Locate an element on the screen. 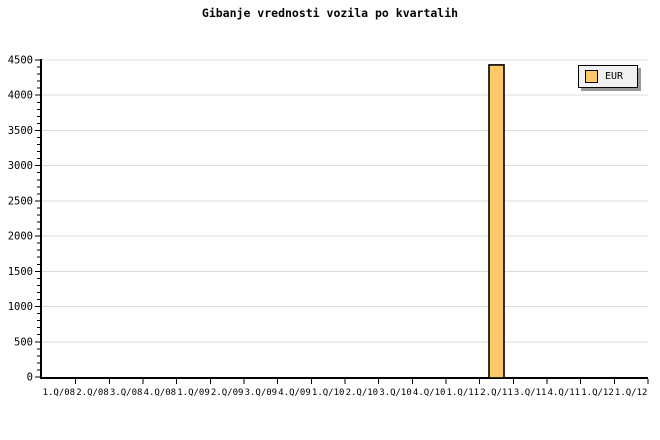 Image resolution: width=660 pixels, height=440 pixels. x-tick-label: 2.Q/10 is located at coordinates (362, 393).